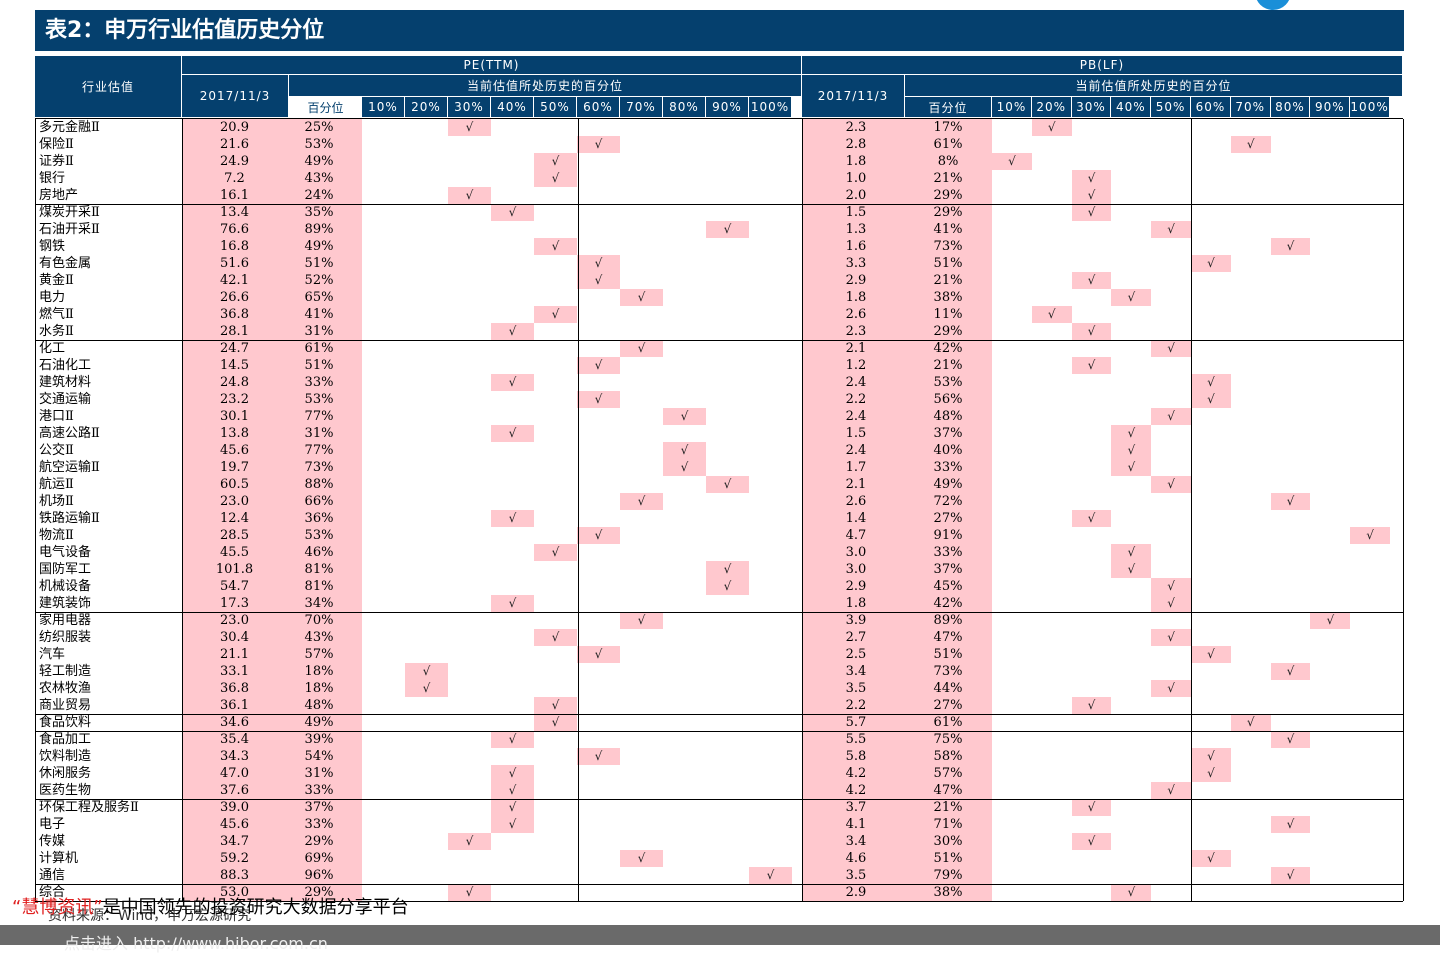 The width and height of the screenshot is (1440, 954). What do you see at coordinates (234, 484) in the screenshot?
I see `row-pe-value: 60.5` at bounding box center [234, 484].